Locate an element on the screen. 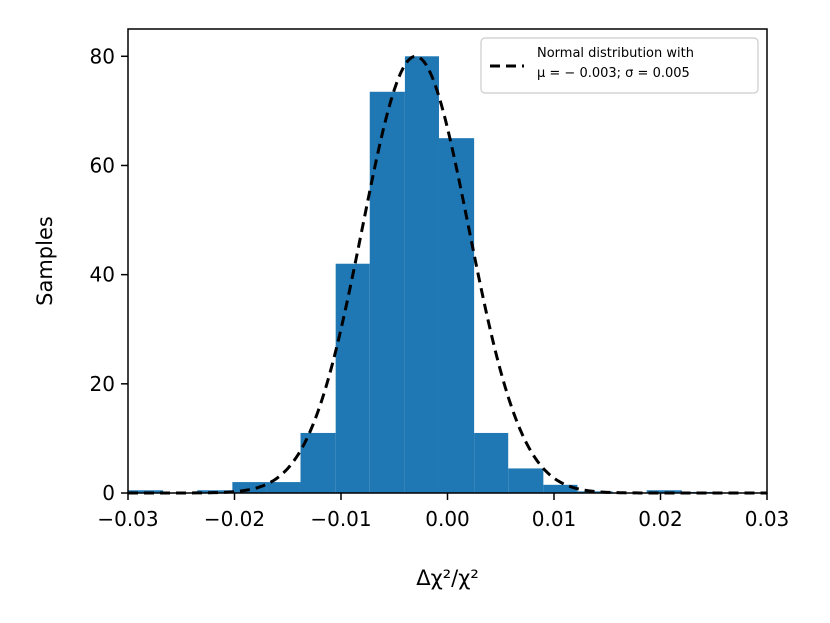  x-tick-label: −0.02 is located at coordinates (234, 519).